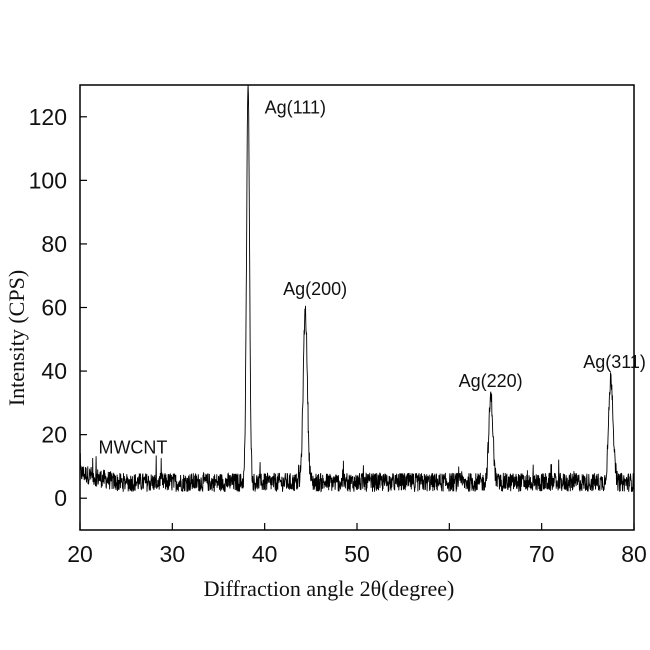 This screenshot has width=650, height=650. Describe the element at coordinates (16, 338) in the screenshot. I see `y-axis-title: Intensity (CPS)` at that location.